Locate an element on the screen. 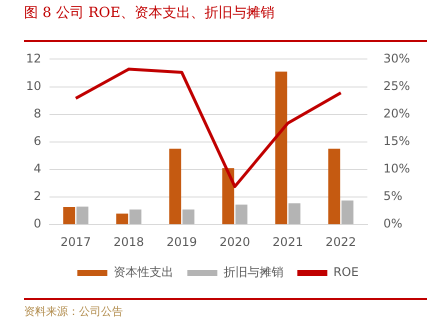 The height and width of the screenshot is (330, 433). y2-tick-label: 20% is located at coordinates (396, 113).